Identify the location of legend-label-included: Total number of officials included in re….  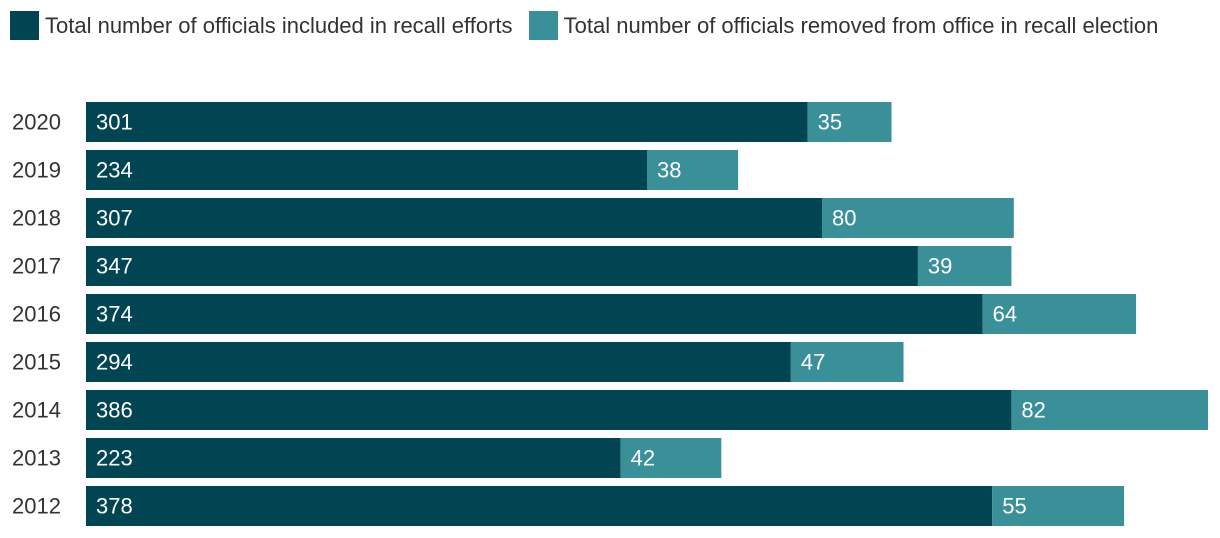
(279, 25).